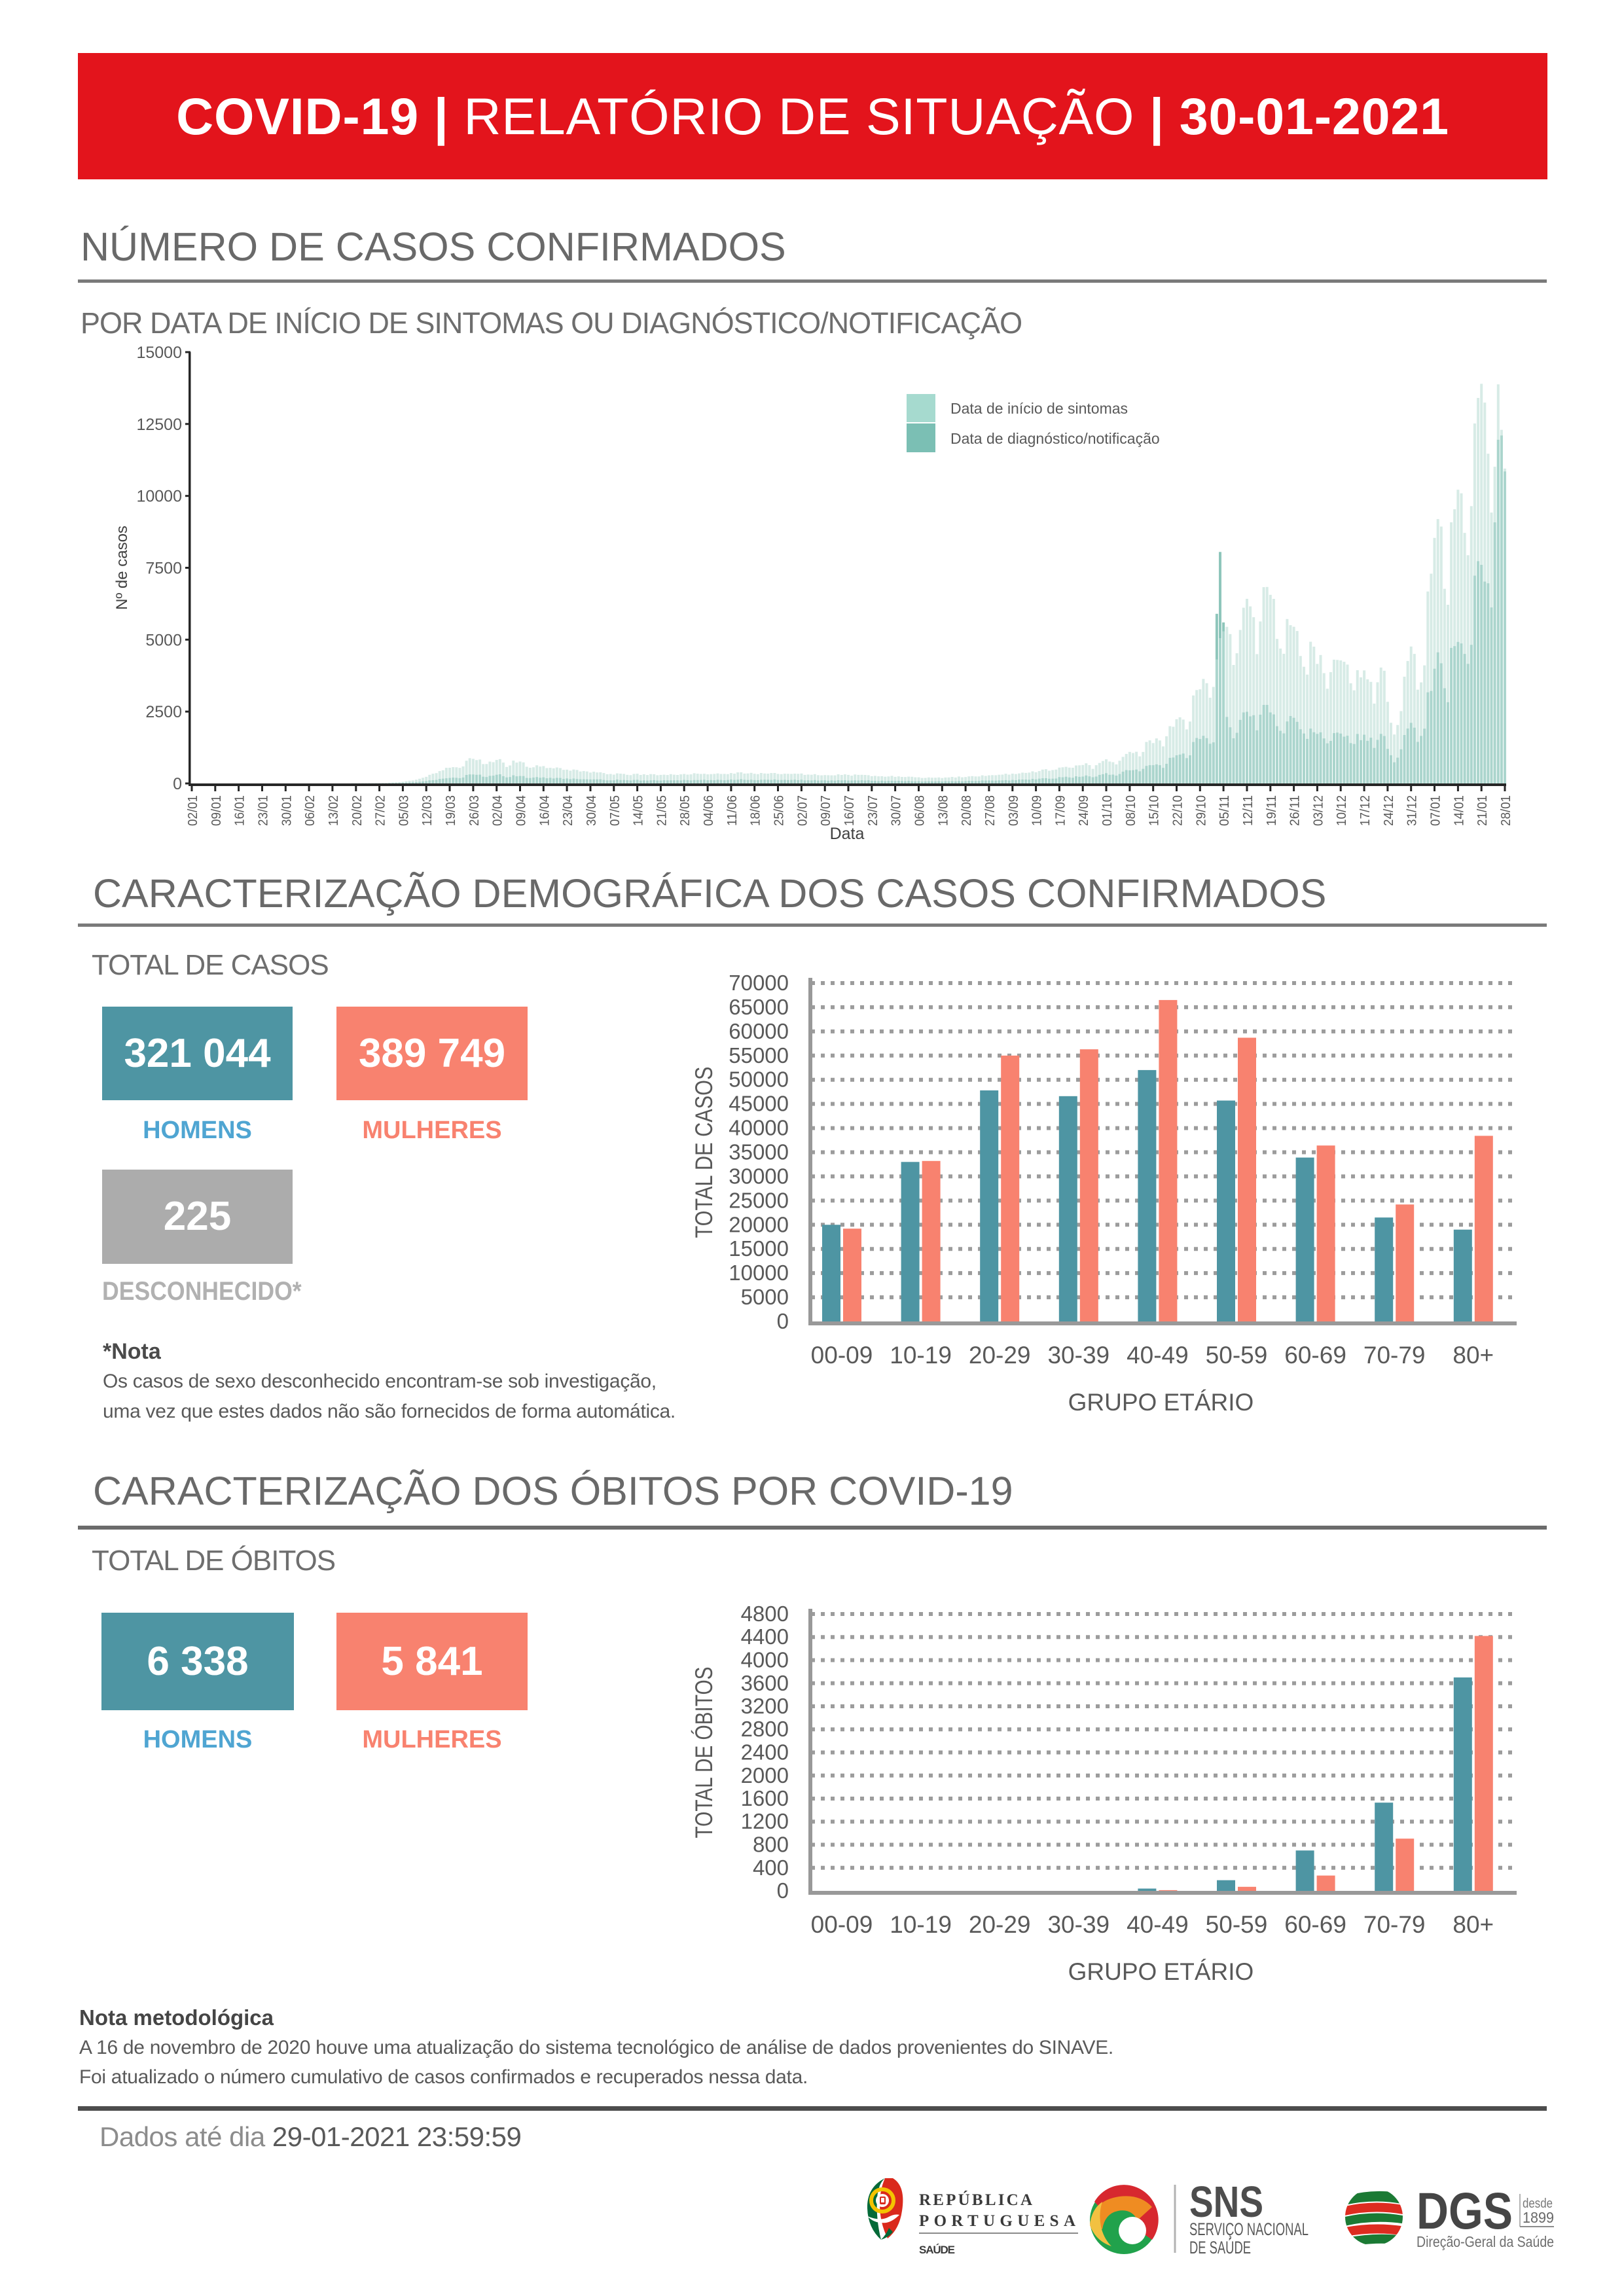 This screenshot has height=2296, width=1624. I want to click on svg-text: 25/06, so click(779, 810).